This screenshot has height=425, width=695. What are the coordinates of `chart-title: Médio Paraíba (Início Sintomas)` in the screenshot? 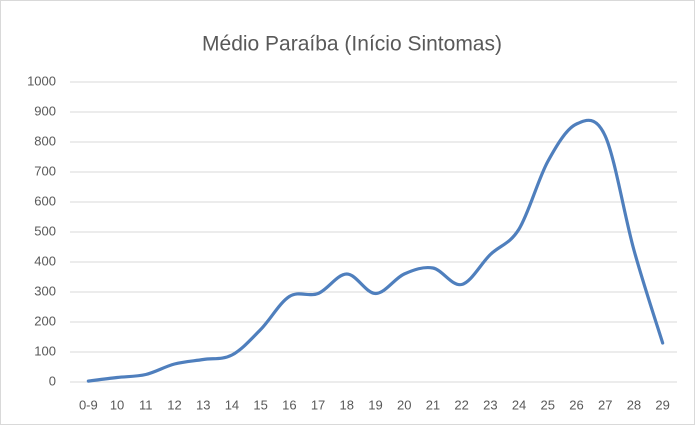 It's located at (352, 44).